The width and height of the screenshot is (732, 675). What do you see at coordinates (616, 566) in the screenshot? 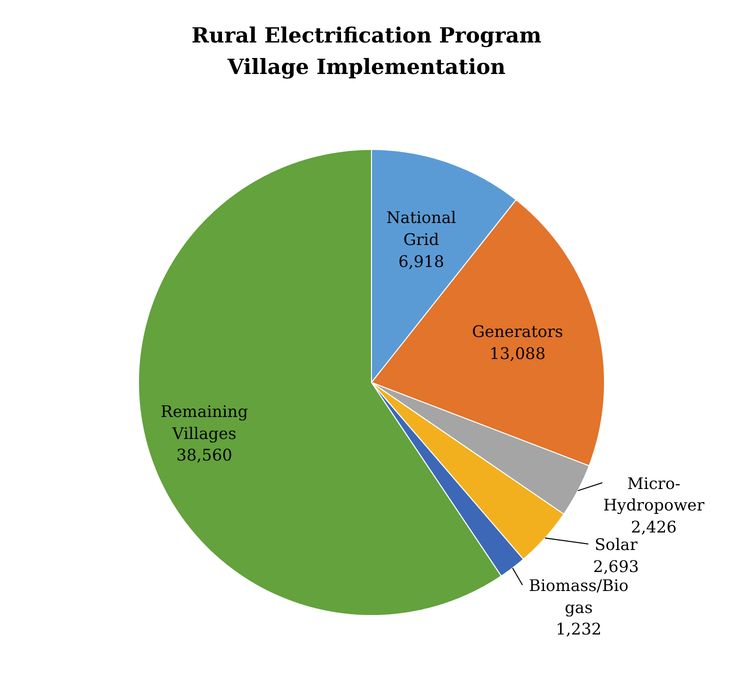
I see `data-label: 2,693` at bounding box center [616, 566].